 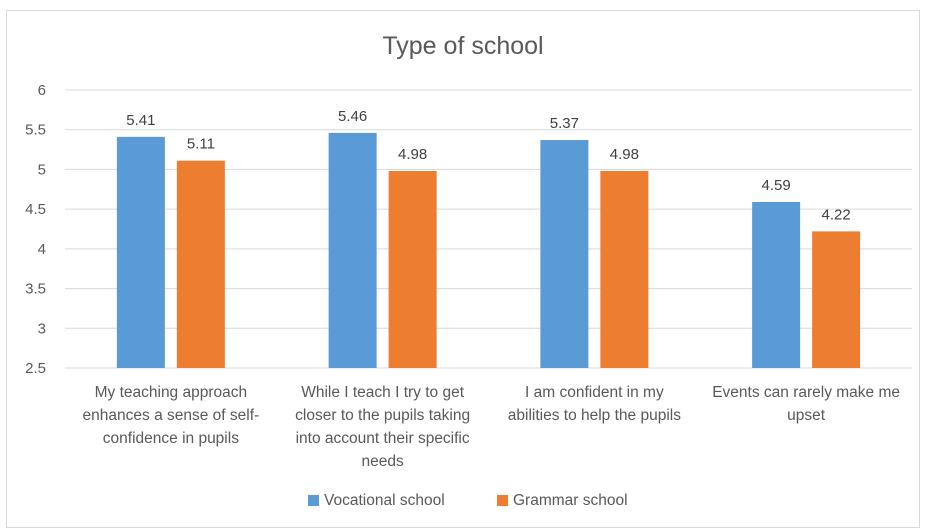 What do you see at coordinates (201, 144) in the screenshot?
I see `data-label: 5.11` at bounding box center [201, 144].